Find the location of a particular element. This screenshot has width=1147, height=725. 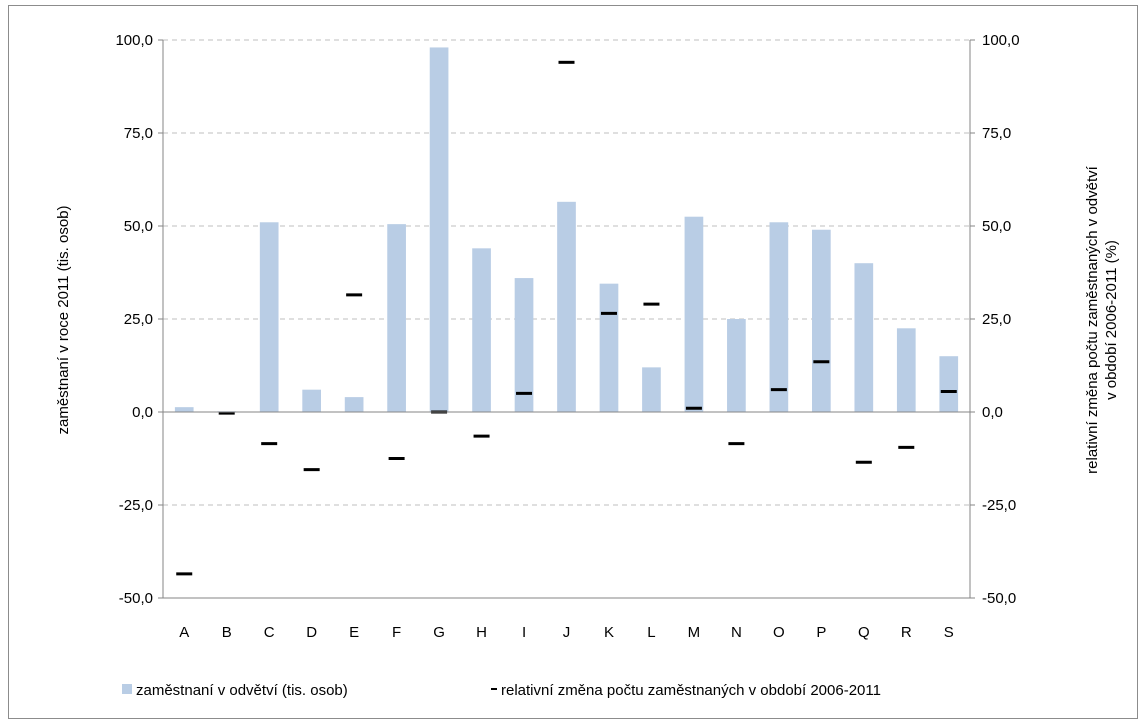

left-axis-title: zaměstnaní v roce 2011 (tis. osob) is located at coordinates (63, 319).